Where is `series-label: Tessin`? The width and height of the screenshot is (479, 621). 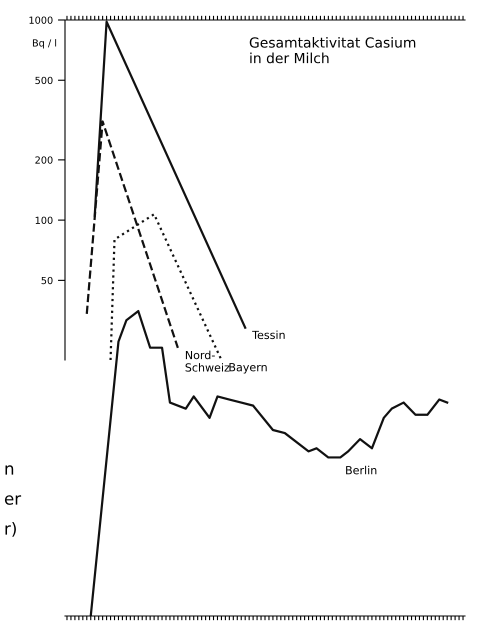
series-label: Tessin is located at coordinates (268, 335).